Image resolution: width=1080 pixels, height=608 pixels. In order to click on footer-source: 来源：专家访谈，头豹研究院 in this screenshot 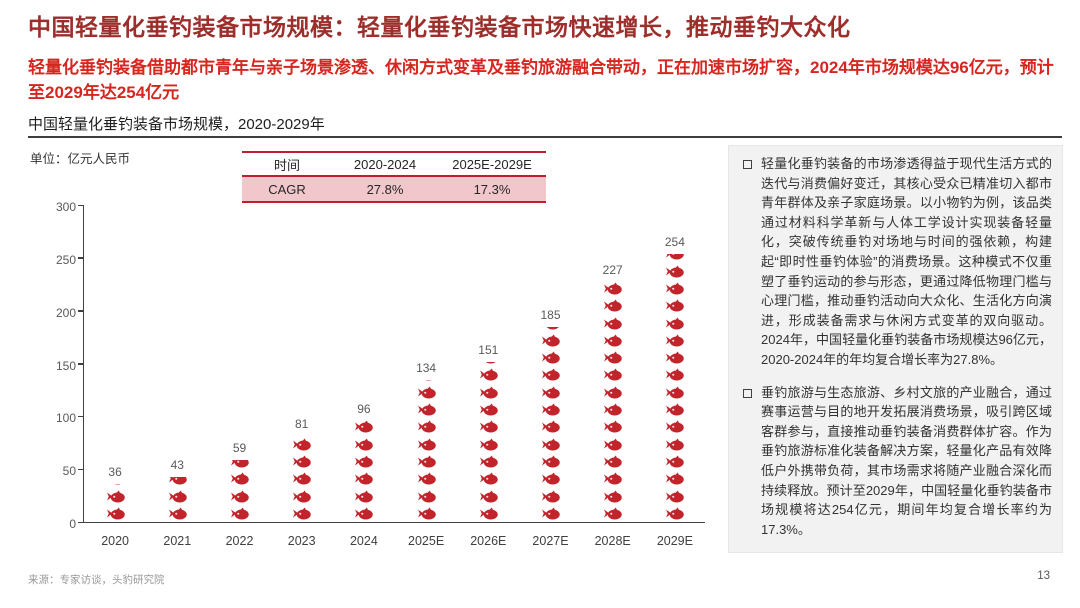, I will do `click(96, 580)`.